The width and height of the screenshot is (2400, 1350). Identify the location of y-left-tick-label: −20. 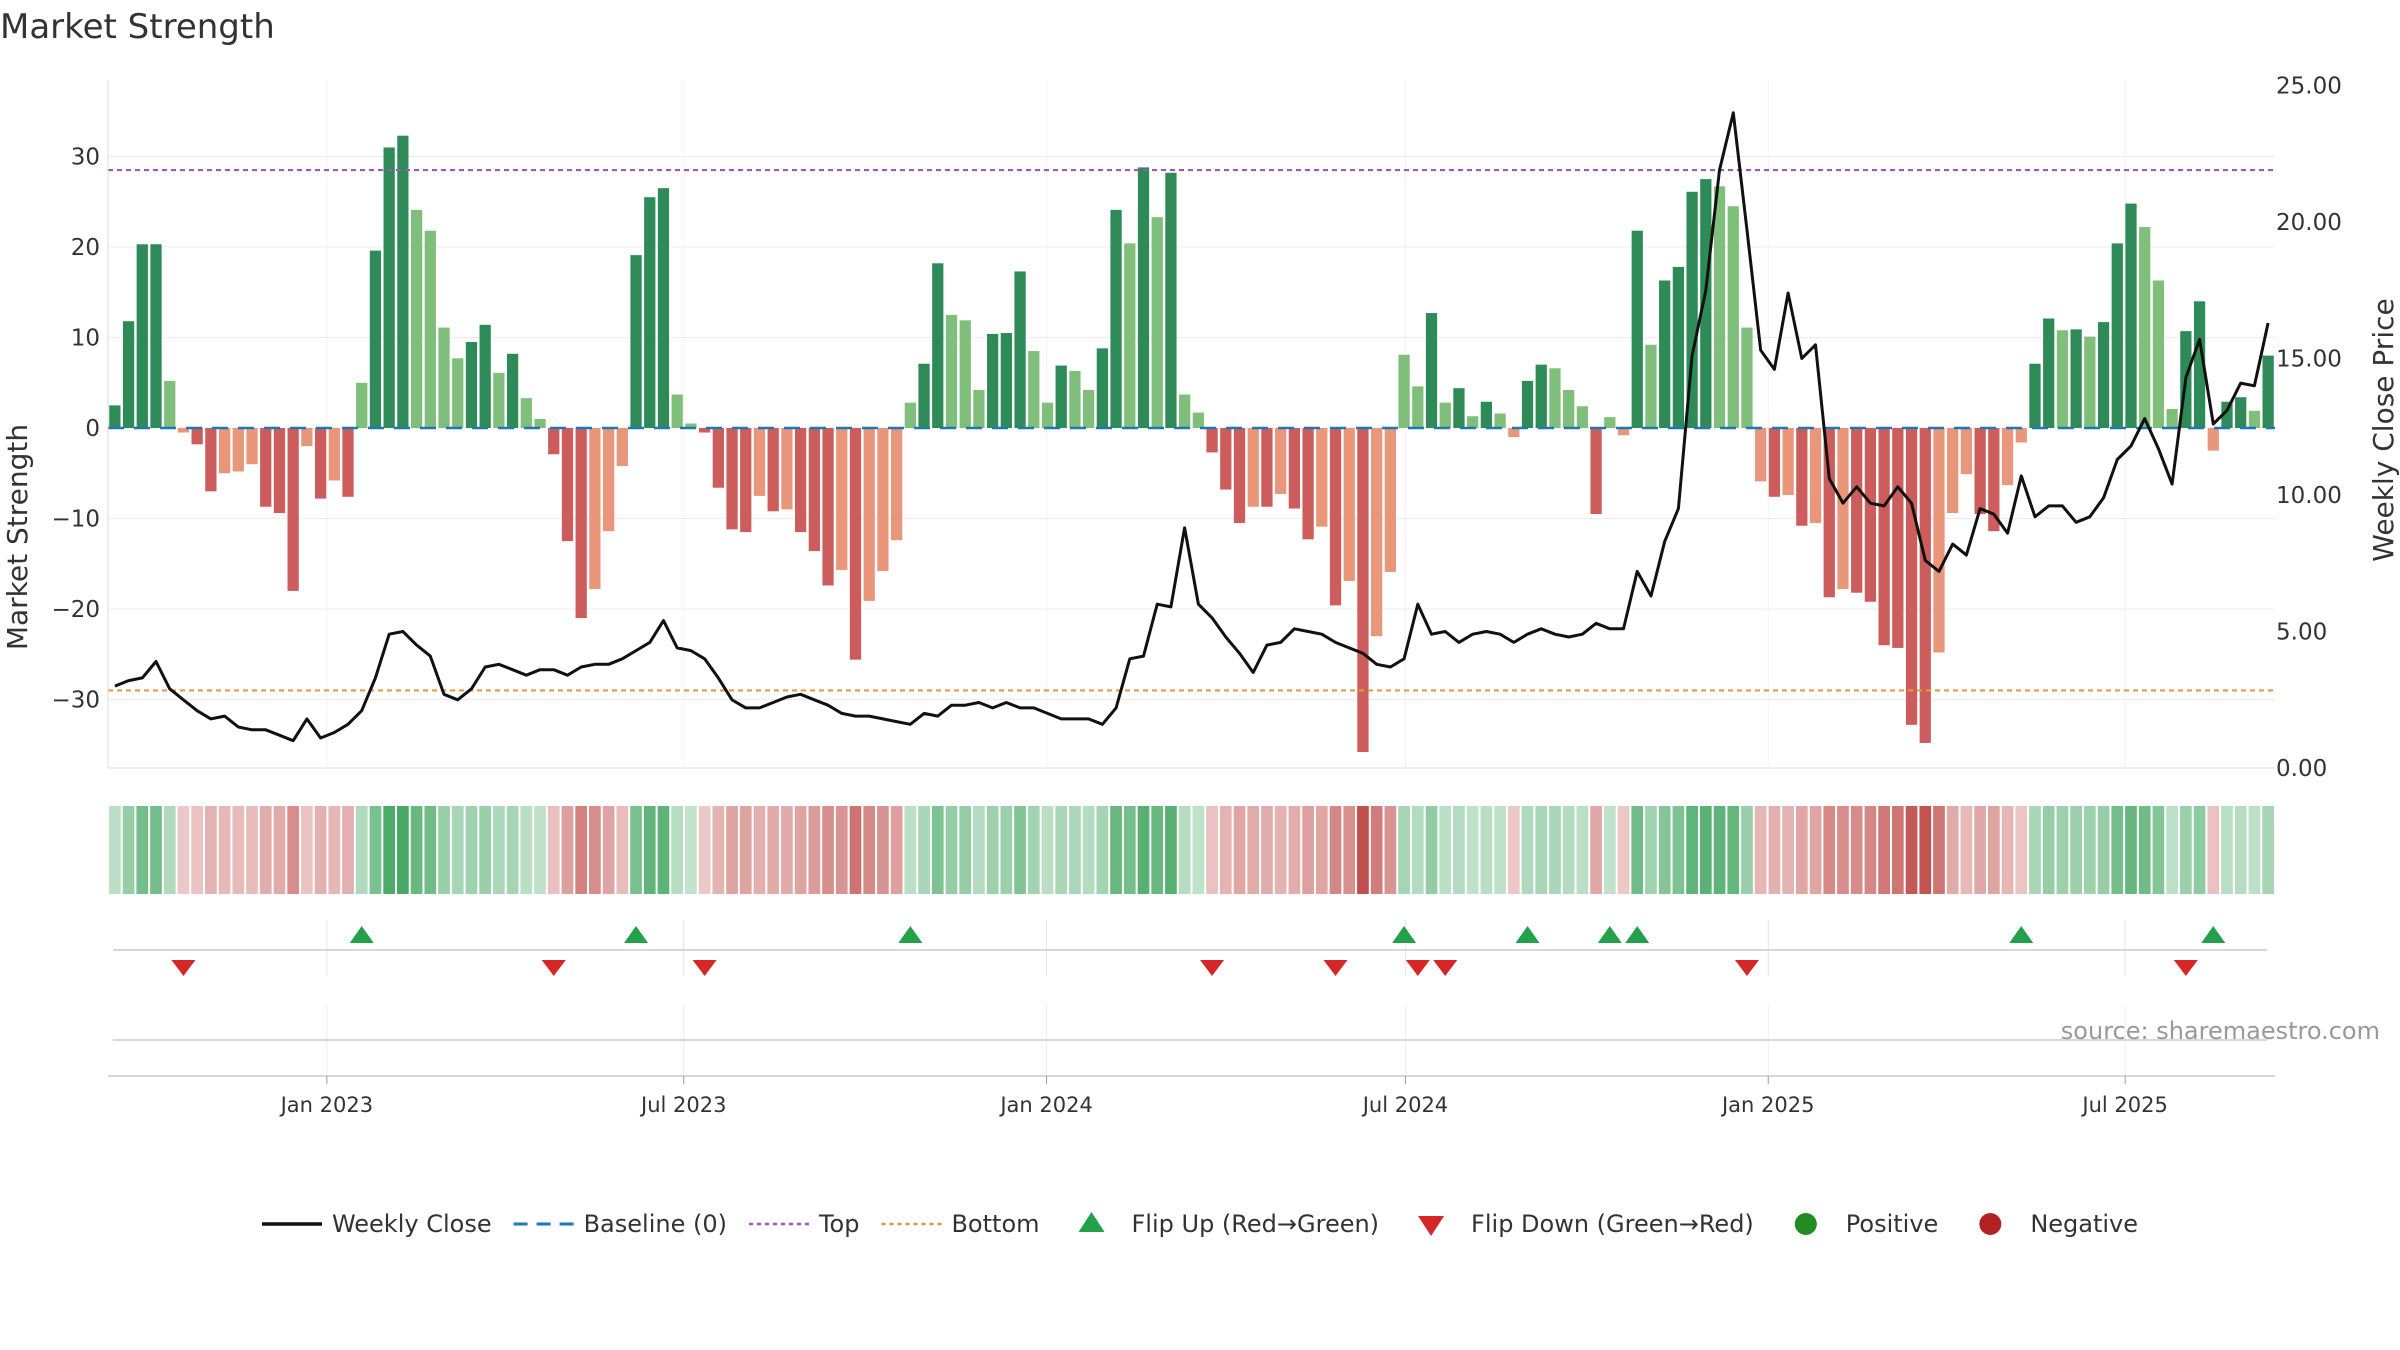
(75, 610).